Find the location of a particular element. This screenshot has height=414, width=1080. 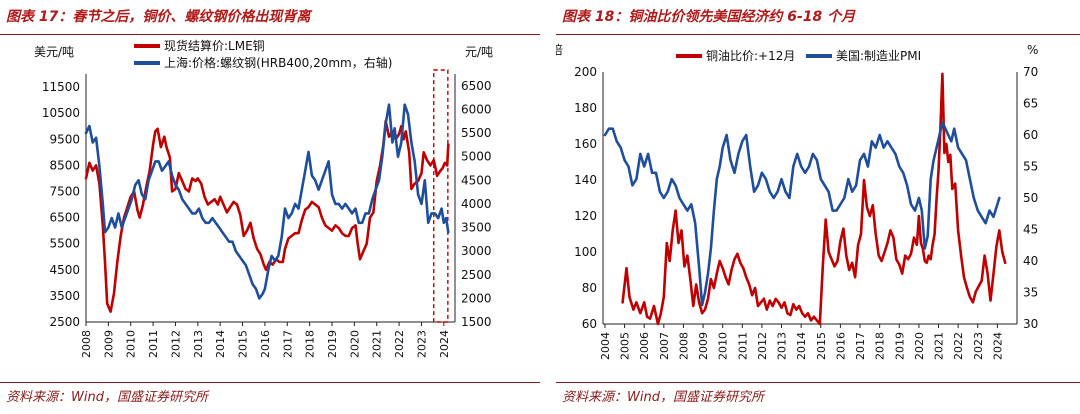

y-left-tick-label: 11500 is located at coordinates (61, 87).